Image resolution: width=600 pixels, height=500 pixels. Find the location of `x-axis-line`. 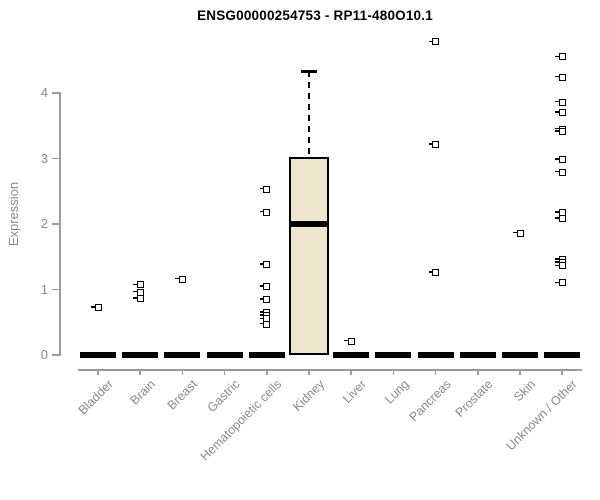

x-axis-line is located at coordinates (330, 370).